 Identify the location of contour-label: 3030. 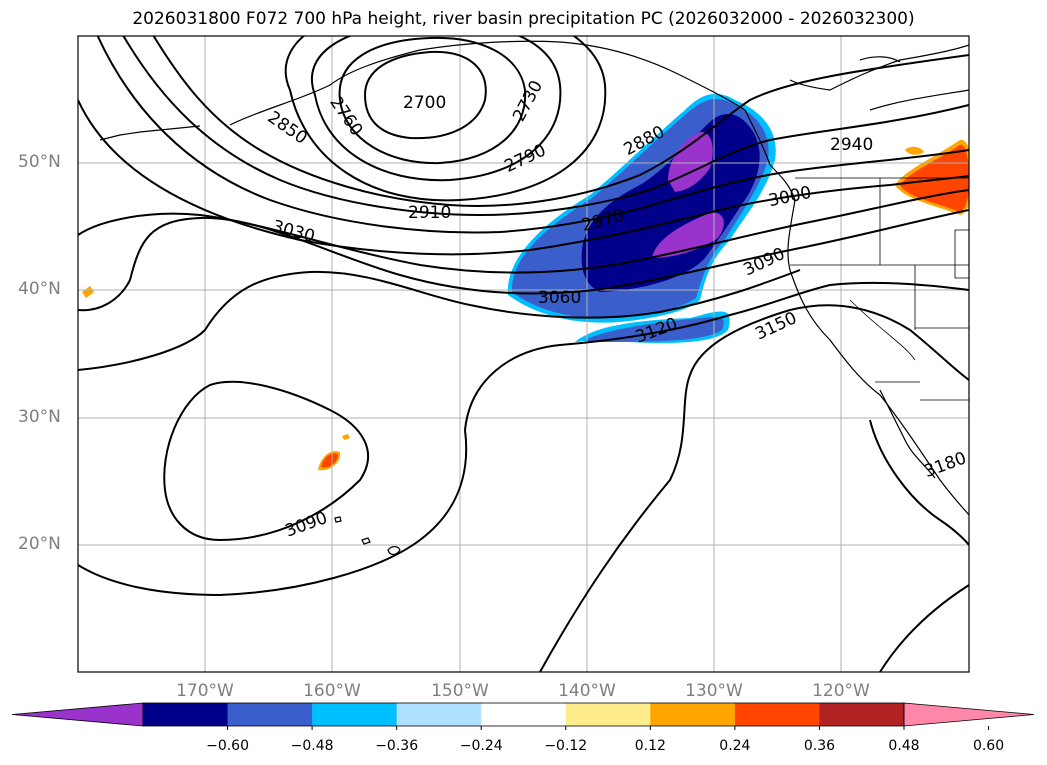
(293, 232).